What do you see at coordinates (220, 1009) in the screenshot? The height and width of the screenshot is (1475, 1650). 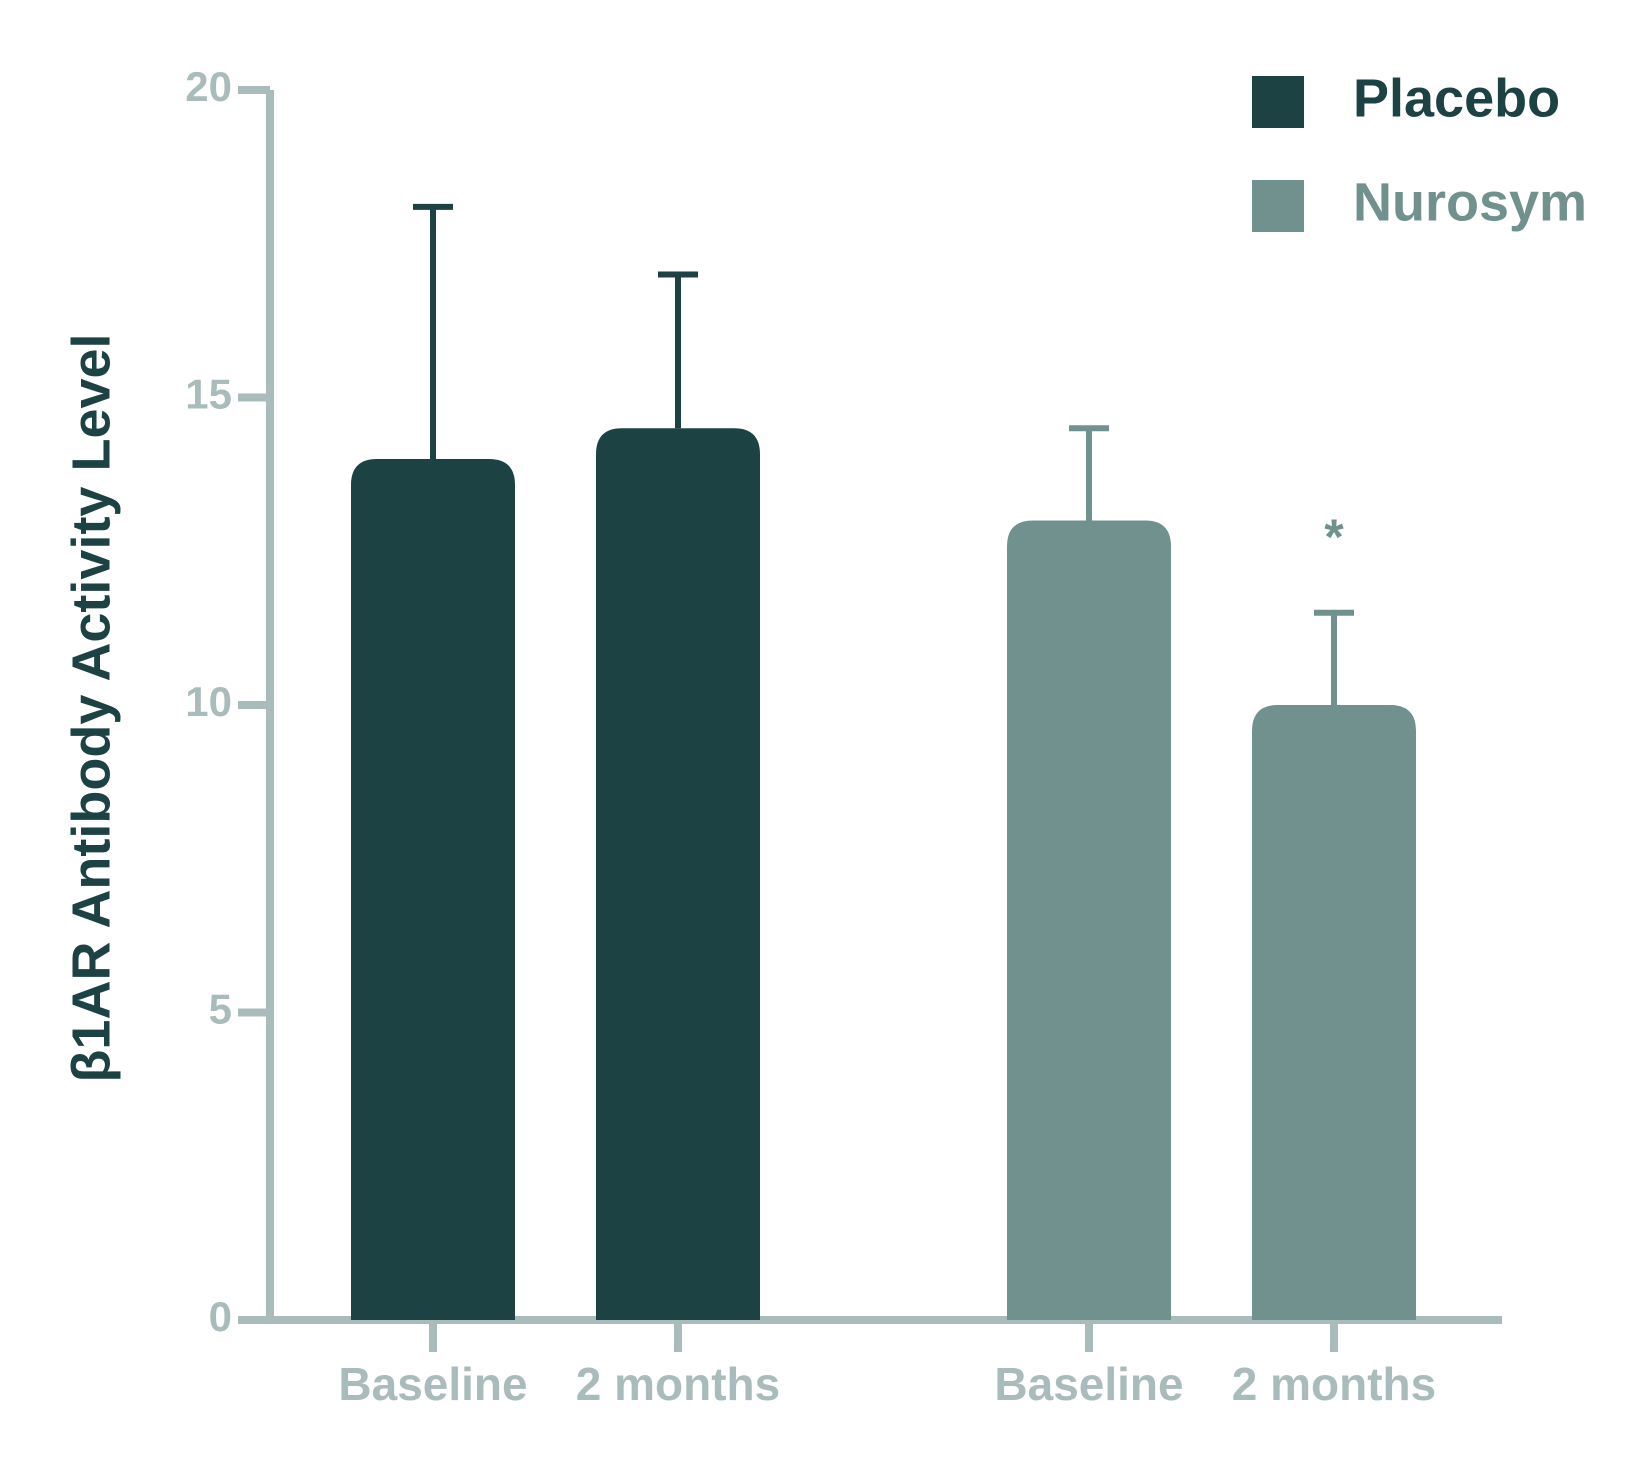 I see `y-tick-label: 5` at bounding box center [220, 1009].